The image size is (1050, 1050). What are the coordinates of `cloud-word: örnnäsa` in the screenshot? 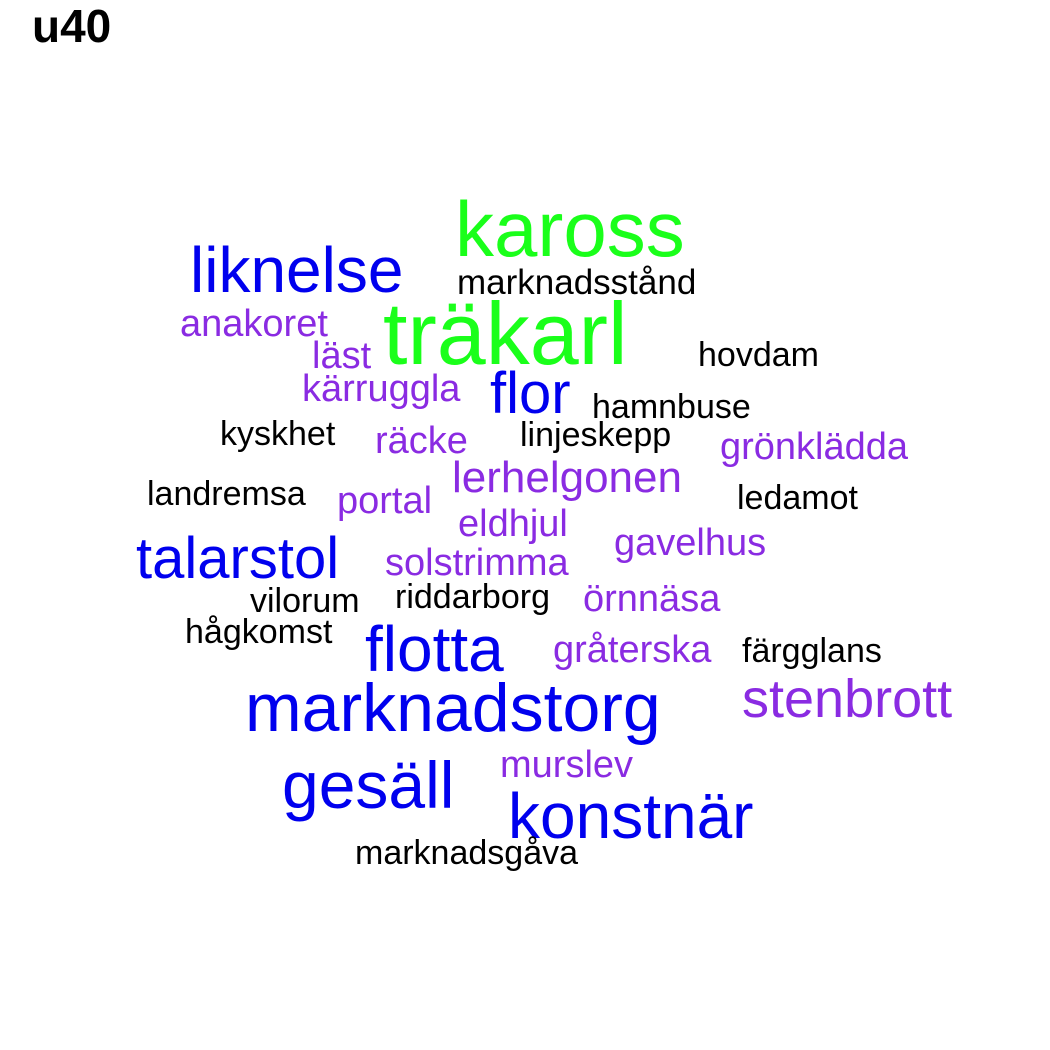 It's located at (652, 599).